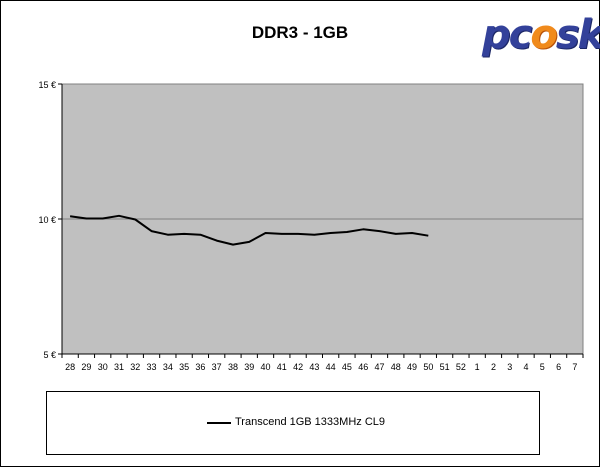 Image resolution: width=600 pixels, height=467 pixels. What do you see at coordinates (298, 367) in the screenshot?
I see `x-tick-label-42: 42` at bounding box center [298, 367].